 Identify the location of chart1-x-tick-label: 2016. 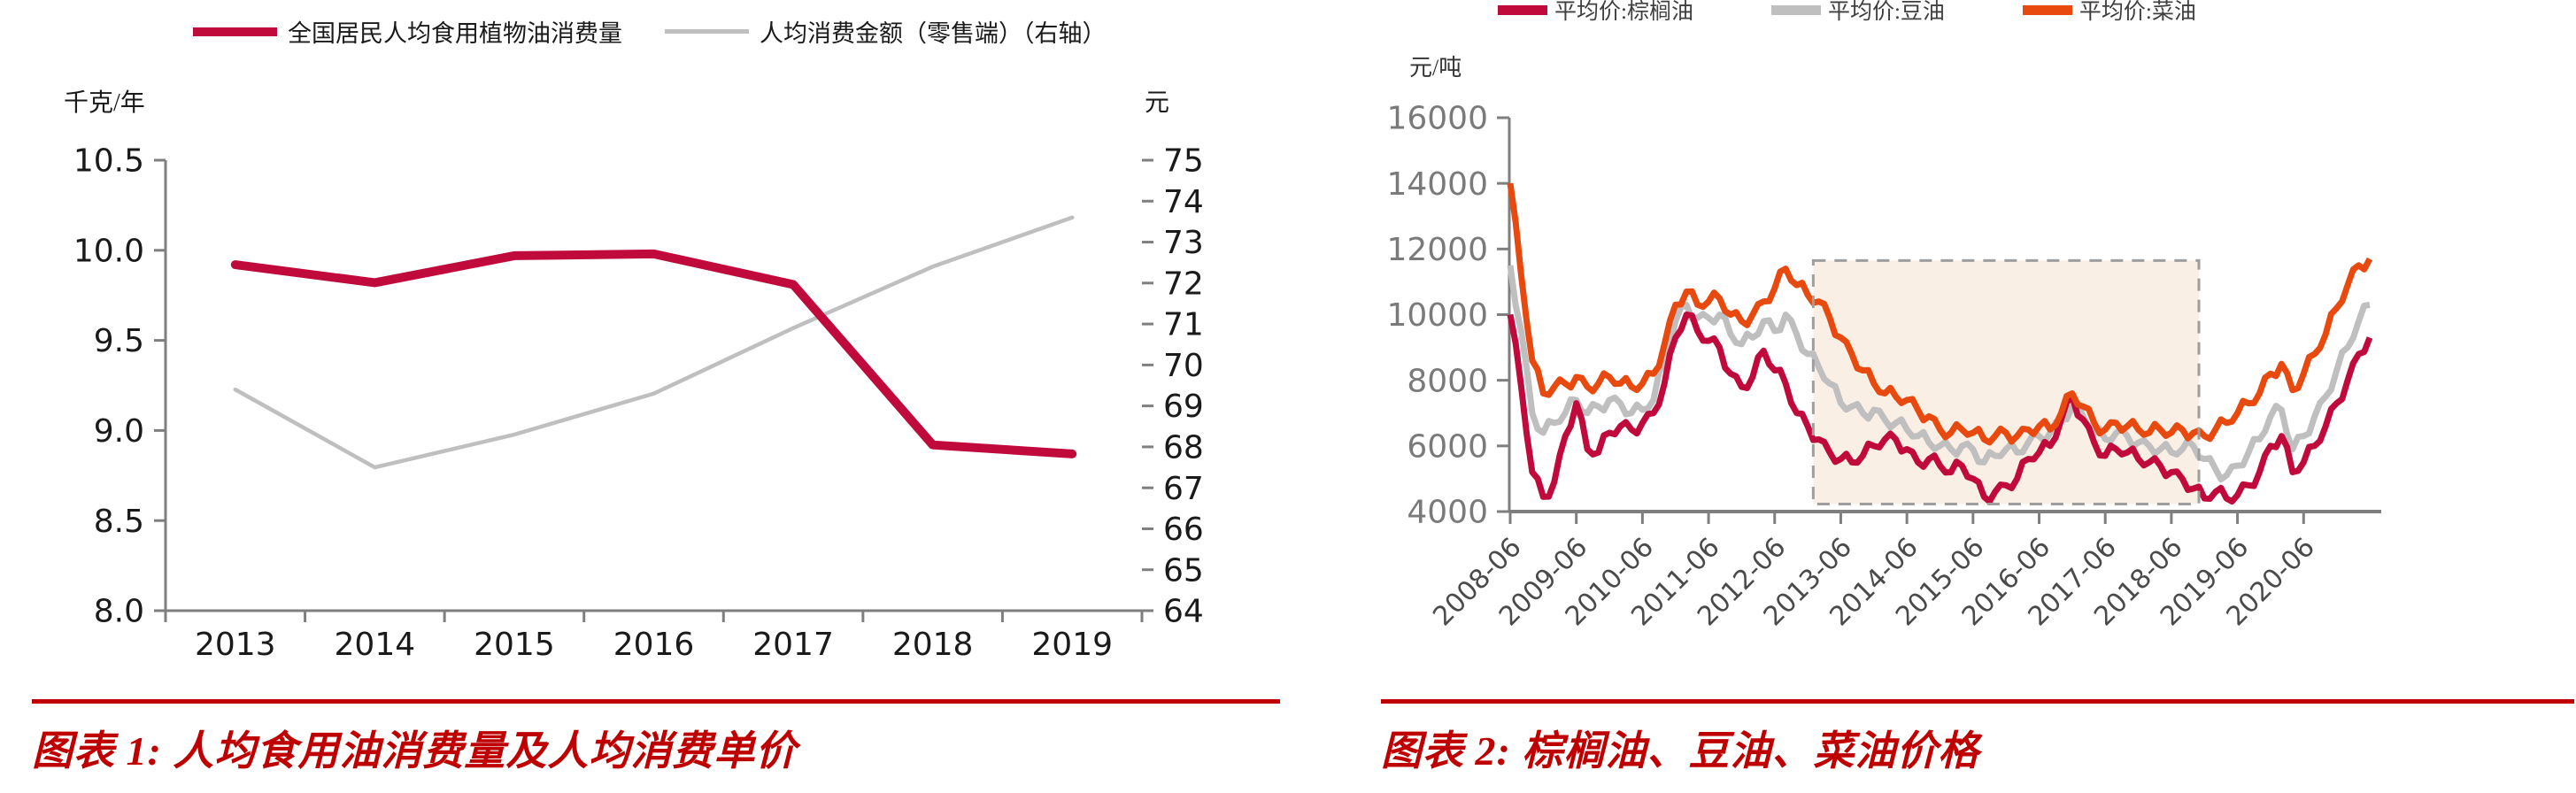
(654, 645).